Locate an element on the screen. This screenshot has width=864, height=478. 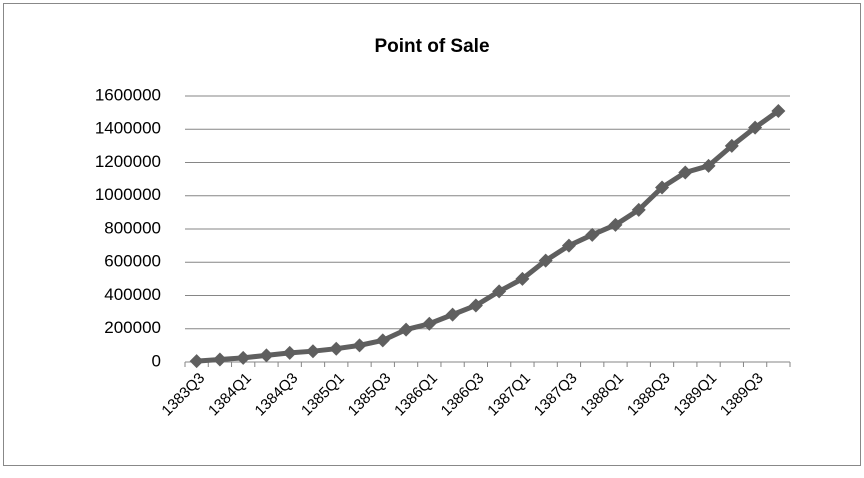
y-tick-label: 600000 is located at coordinates (132, 261).